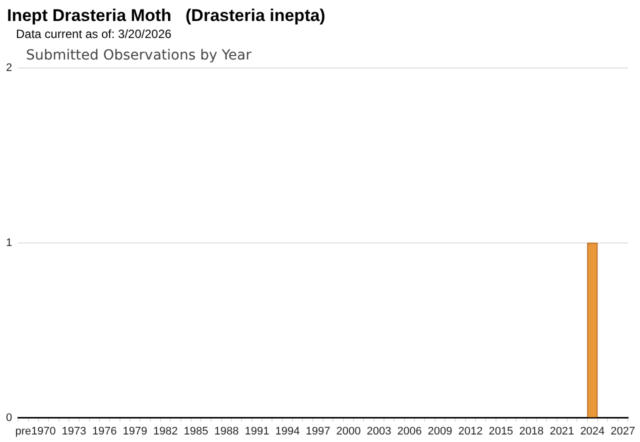  I want to click on x-tick-label: 2018, so click(531, 431).